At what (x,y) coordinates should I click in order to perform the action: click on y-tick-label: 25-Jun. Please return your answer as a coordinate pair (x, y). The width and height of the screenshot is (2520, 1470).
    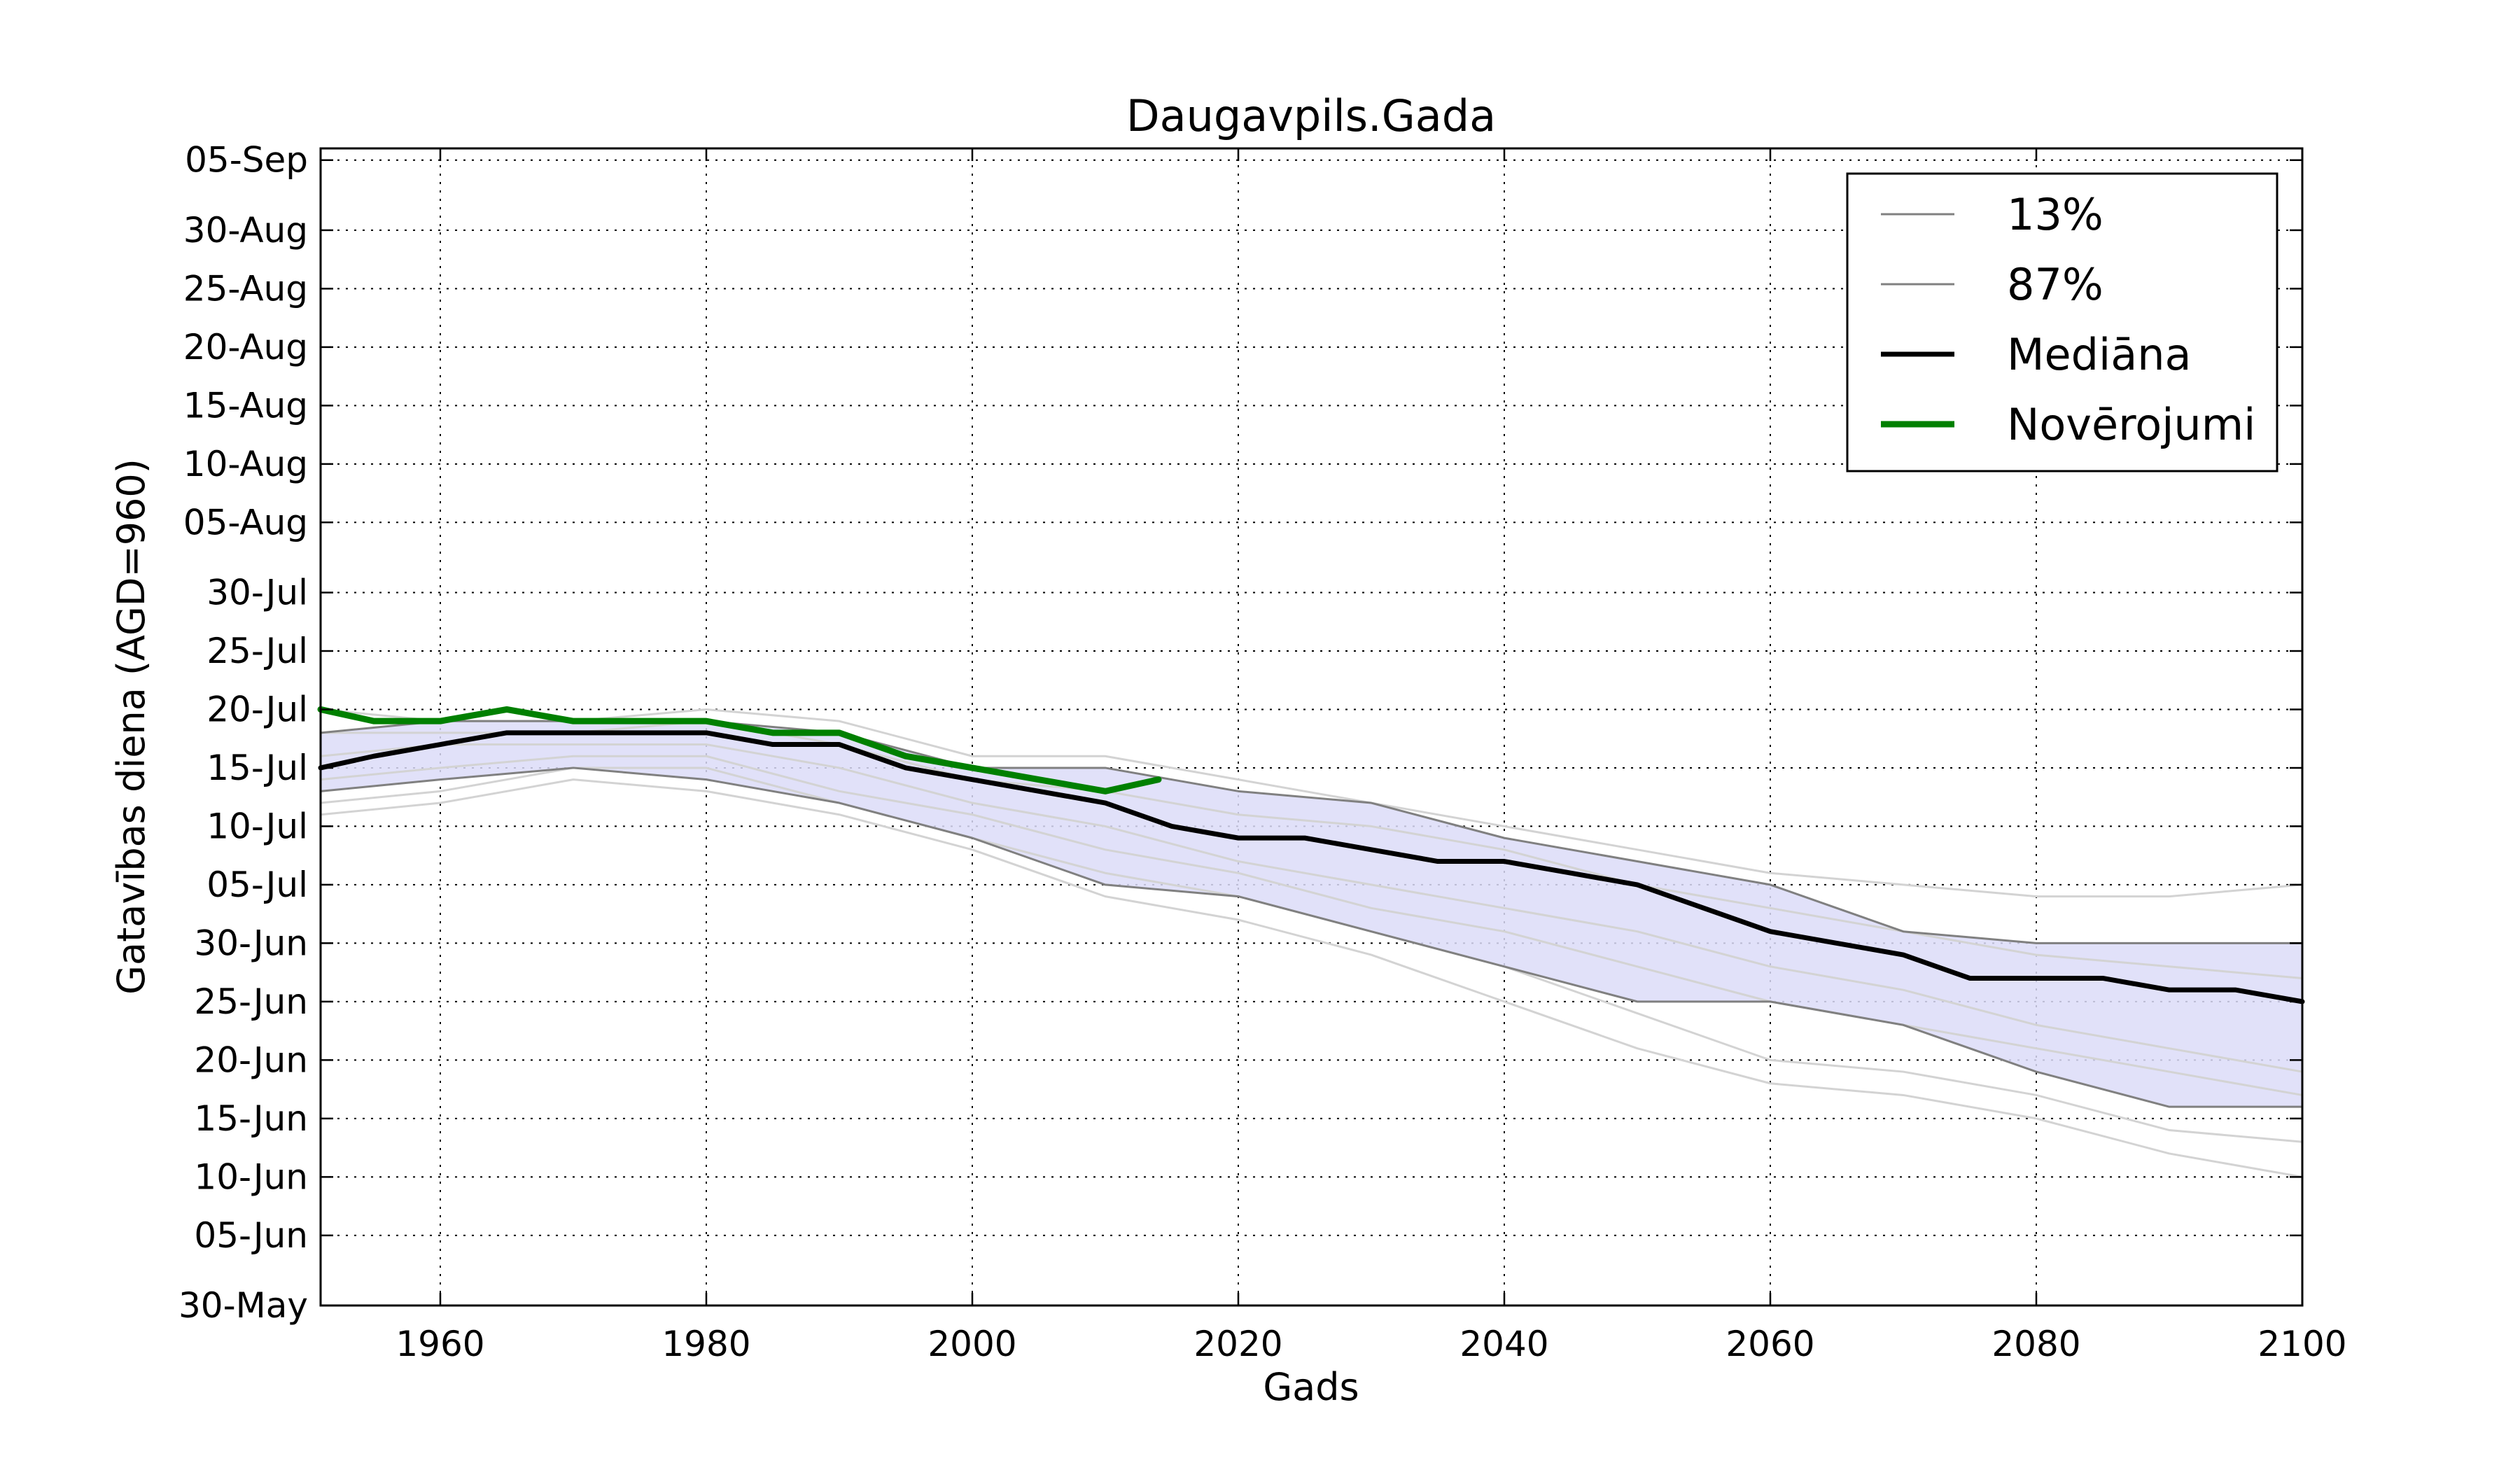
    Looking at the image, I should click on (251, 1001).